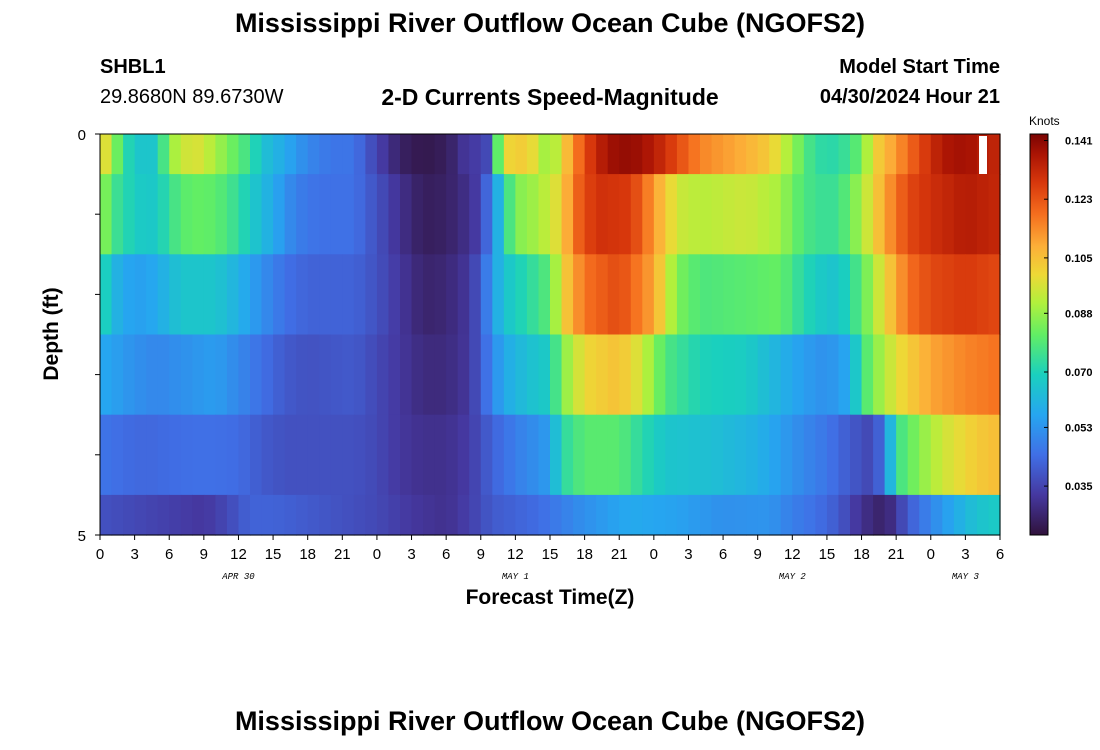 The width and height of the screenshot is (1100, 750). I want to click on x-tick-label: 9, so click(481, 554).